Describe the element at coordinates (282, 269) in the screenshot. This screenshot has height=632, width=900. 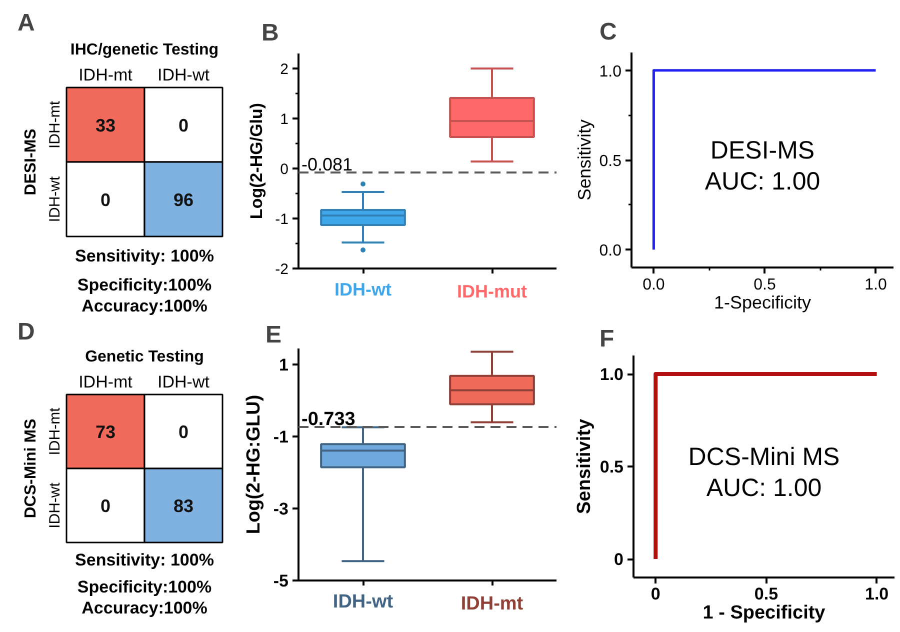
I see `y-tick-label: -2` at that location.